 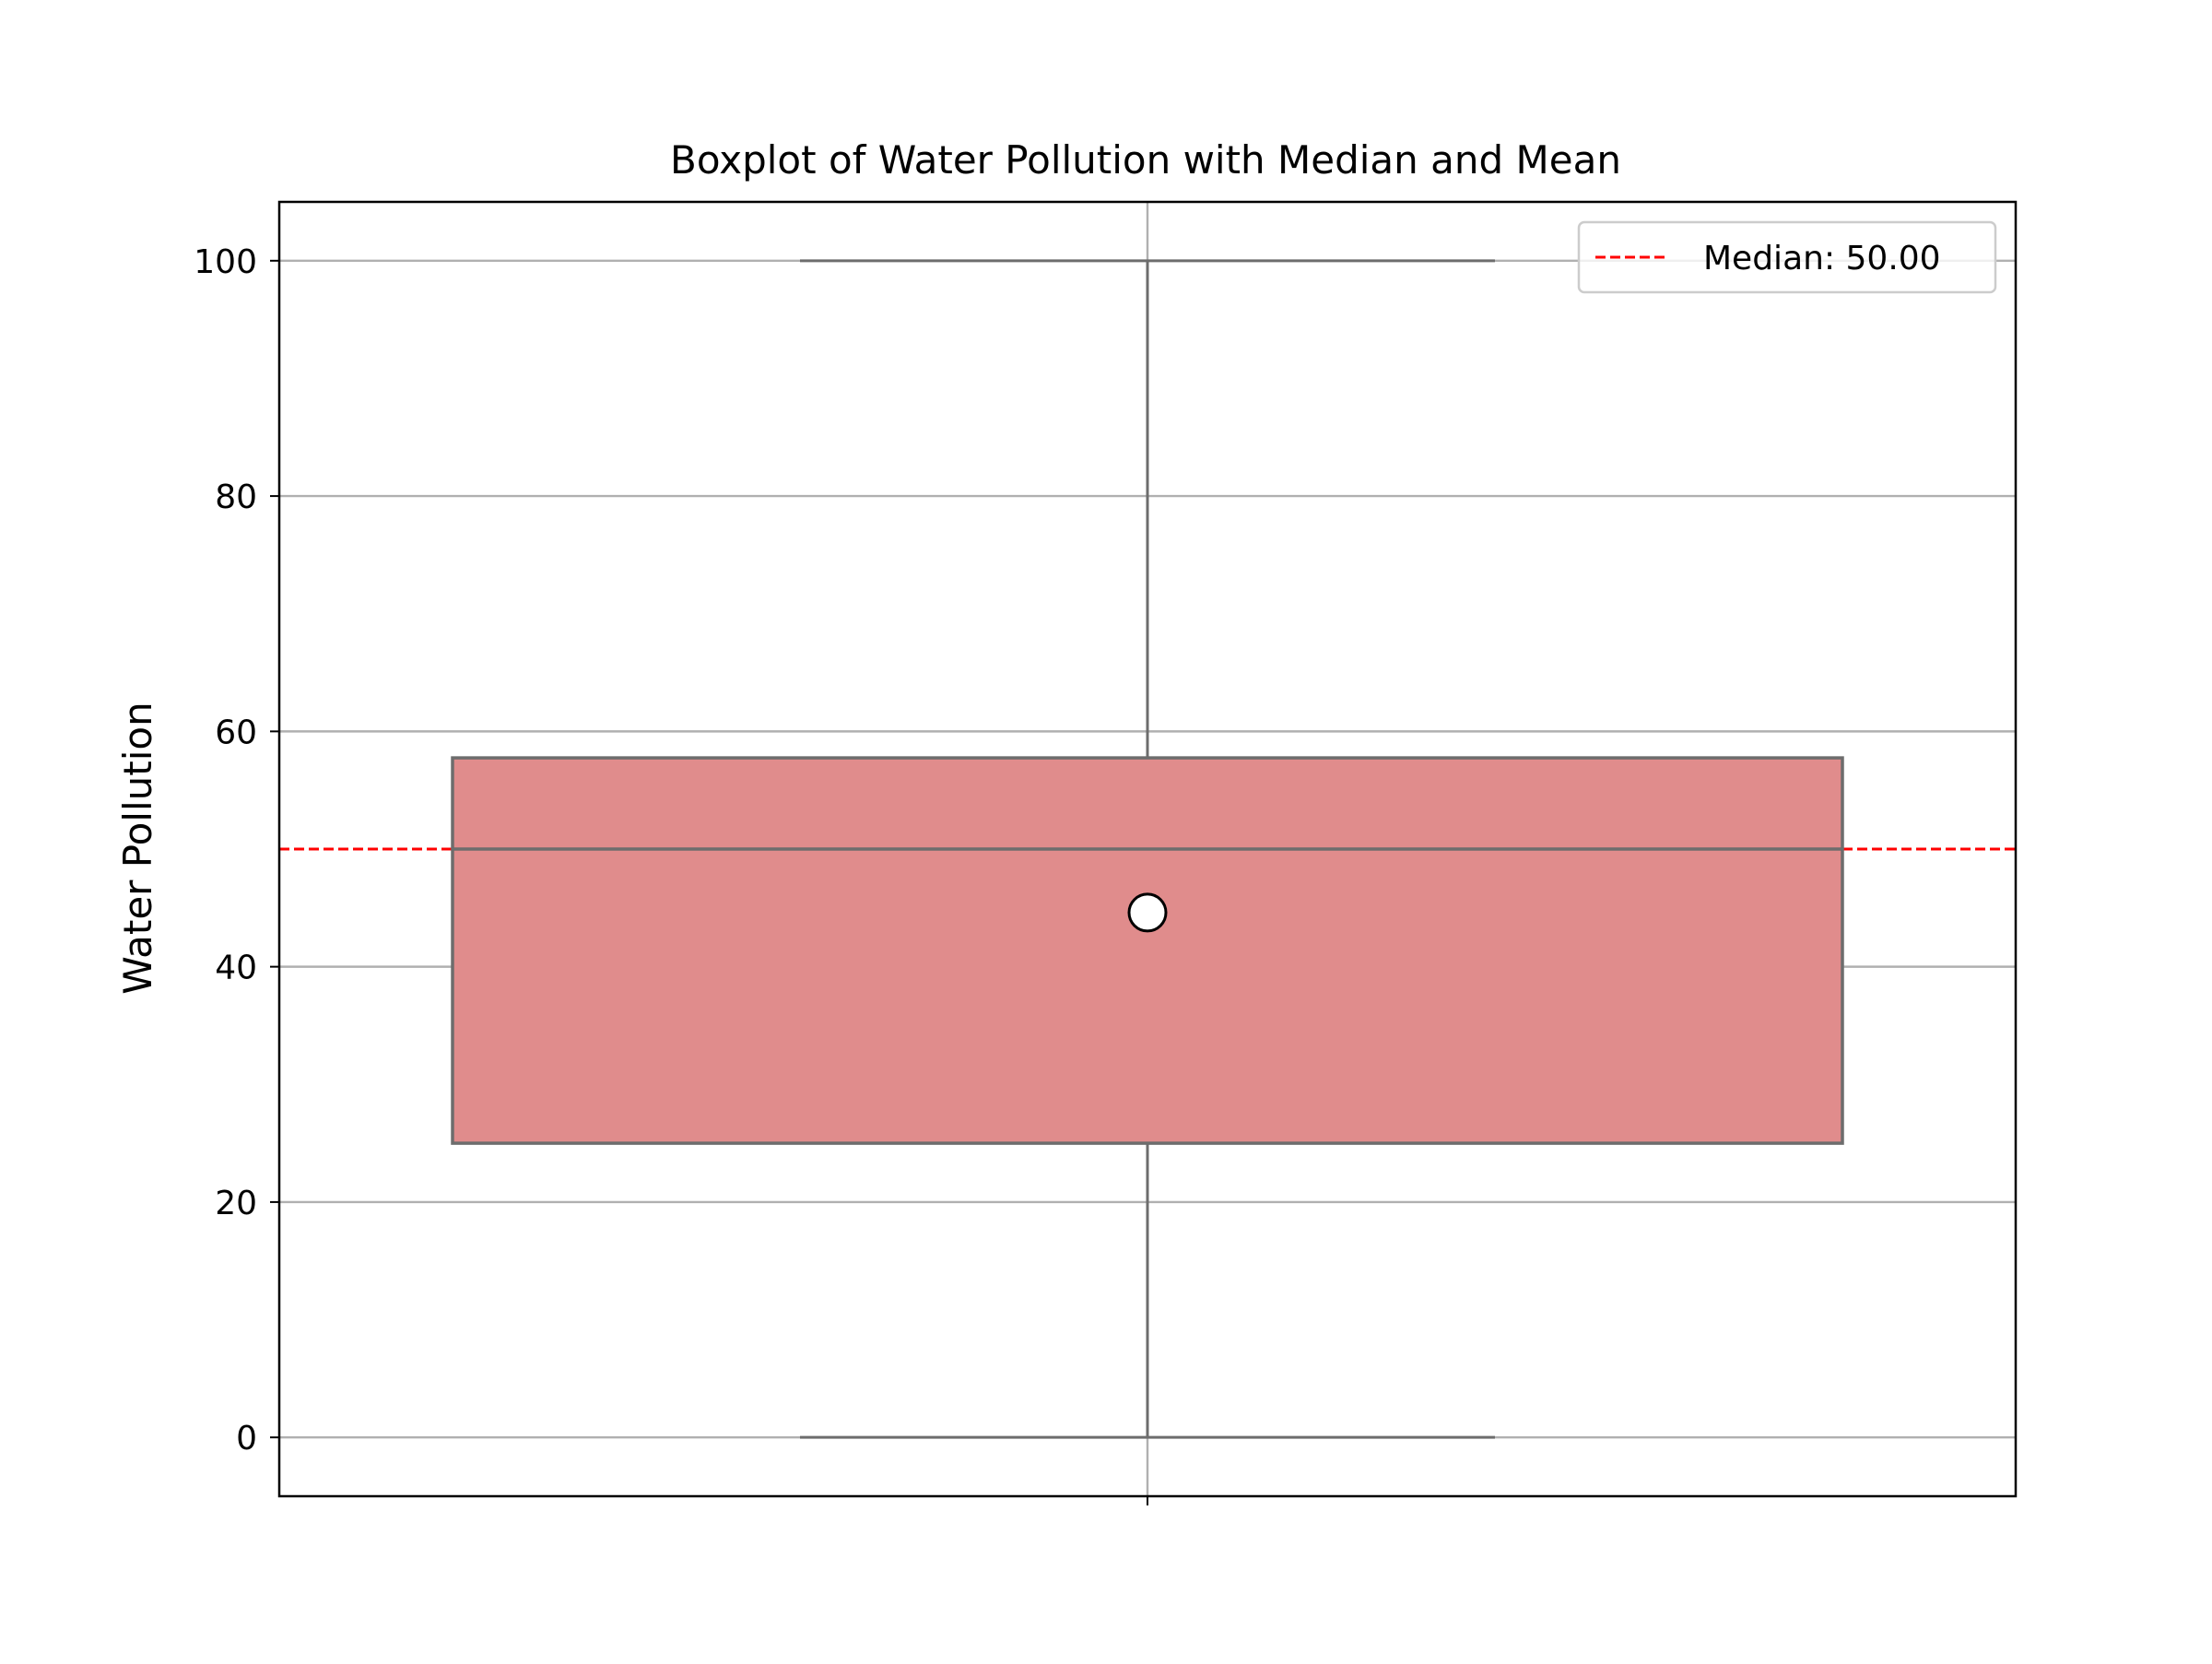 What do you see at coordinates (246, 1438) in the screenshot?
I see `y-tick-label: 0` at bounding box center [246, 1438].